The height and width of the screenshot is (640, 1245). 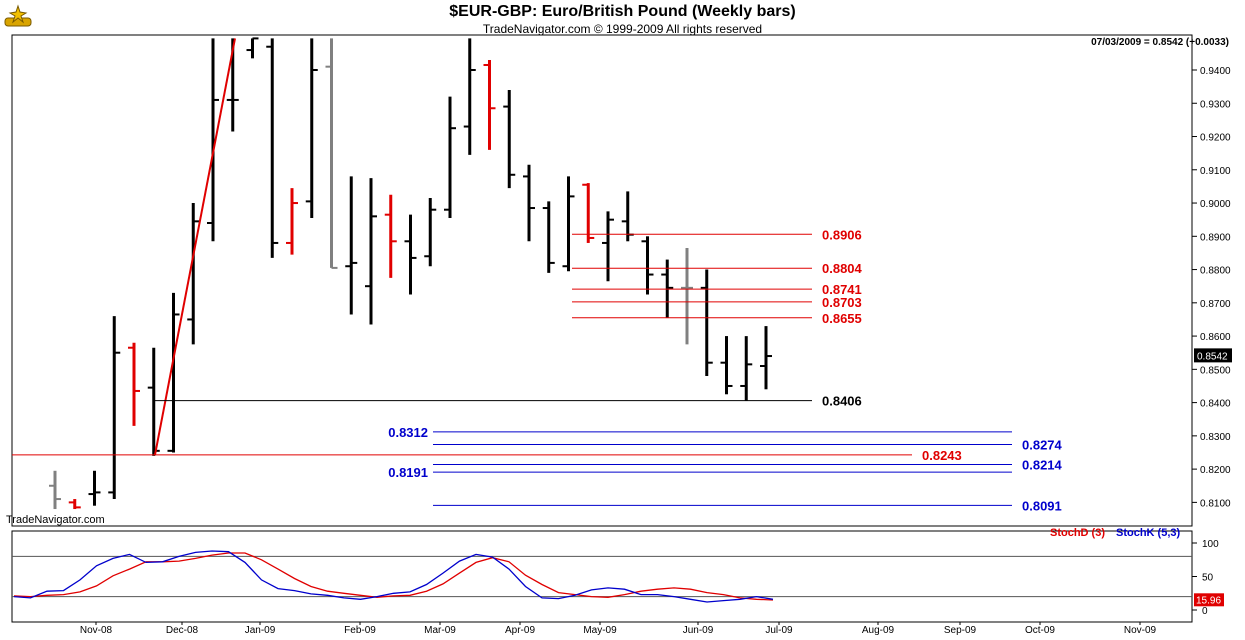 I want to click on x-axis-tick-label: Nov-08, so click(x=96, y=630).